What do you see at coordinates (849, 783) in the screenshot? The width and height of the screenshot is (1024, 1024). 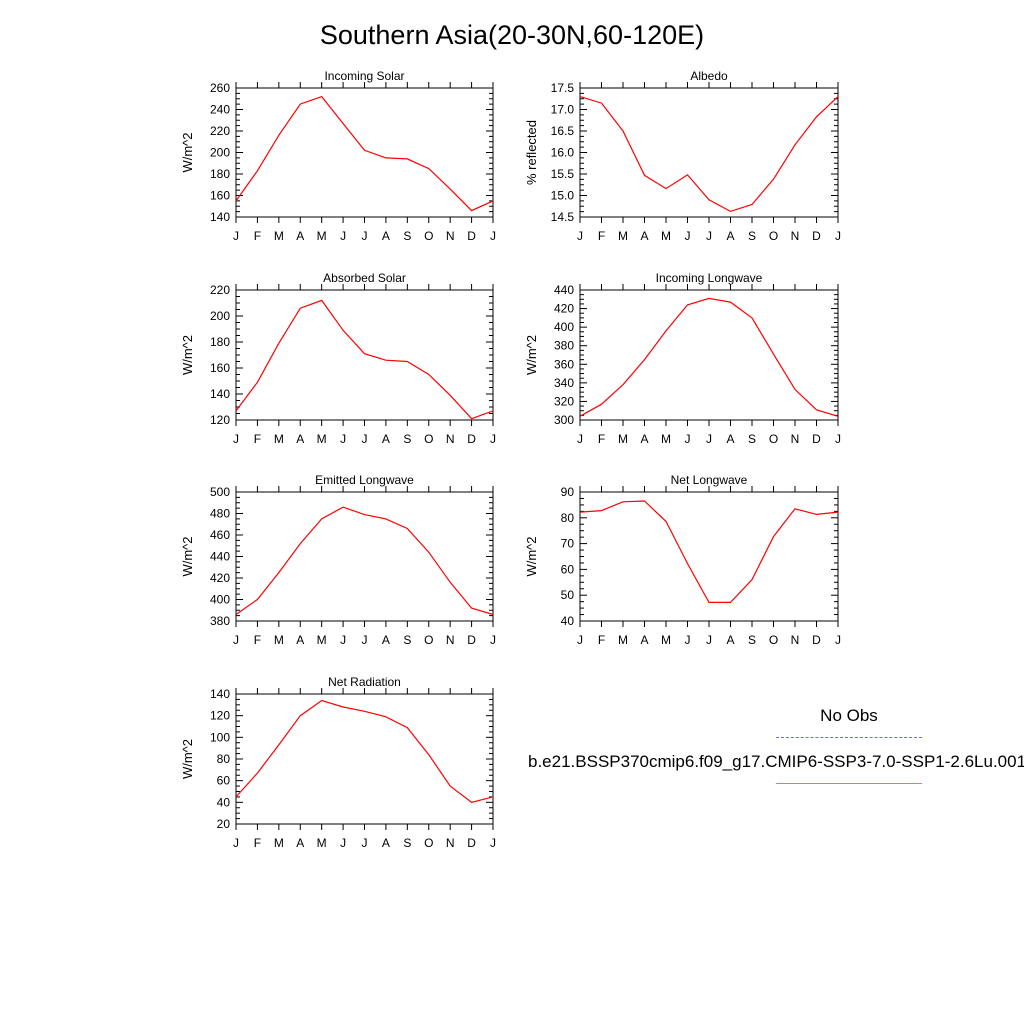 I see `legend-model-line` at bounding box center [849, 783].